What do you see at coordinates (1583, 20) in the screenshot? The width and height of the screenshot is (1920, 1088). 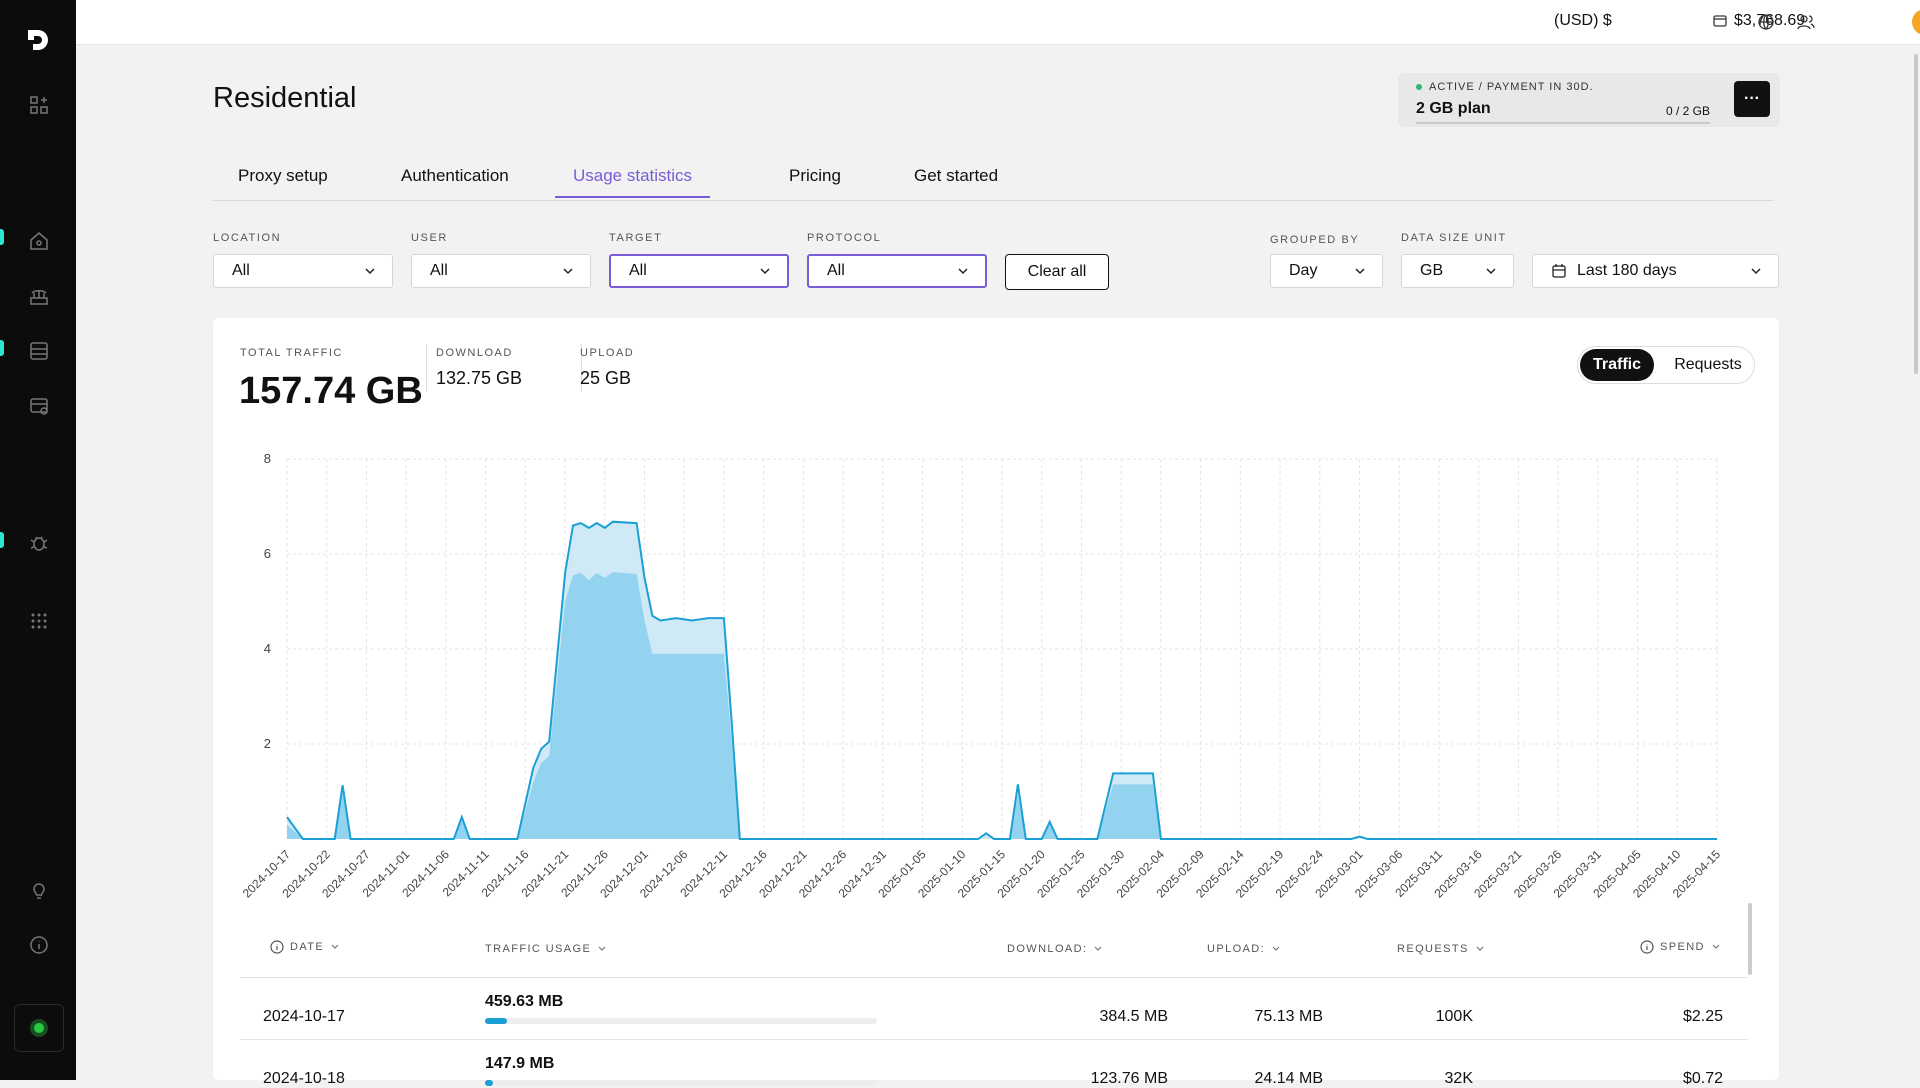 I see `currency-selector: (USD) $` at bounding box center [1583, 20].